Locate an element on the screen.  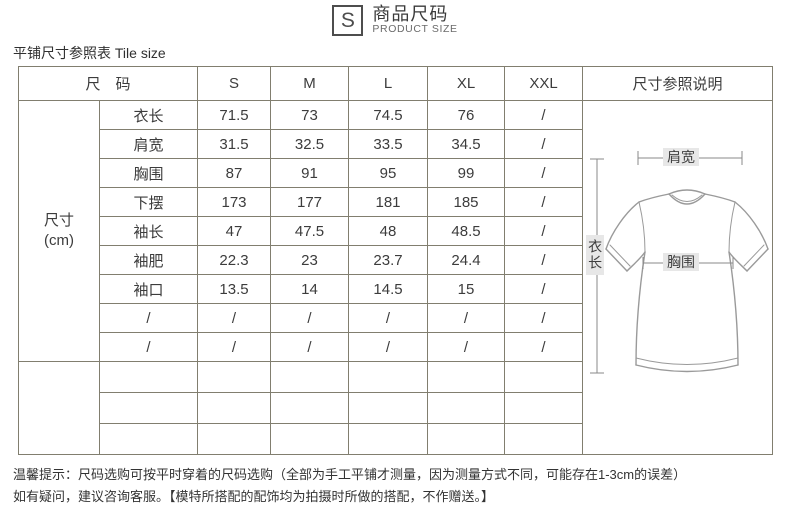
value-cell: 95 is located at coordinates (388, 173).